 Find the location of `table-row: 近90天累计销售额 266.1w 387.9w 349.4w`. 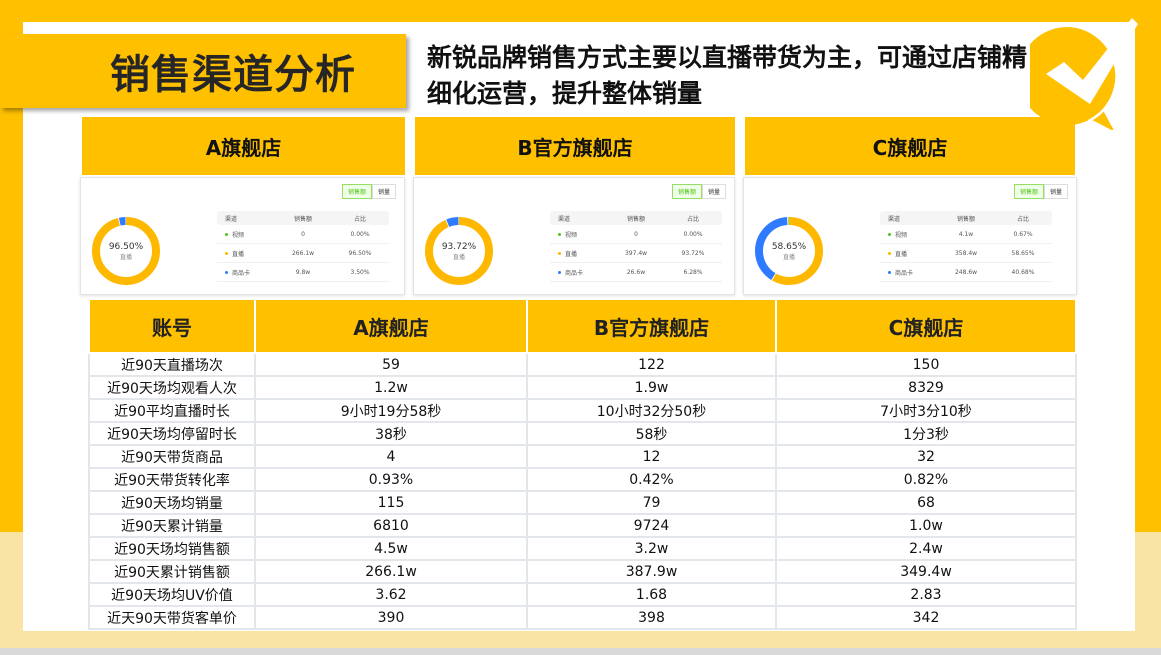

table-row: 近90天累计销售额 266.1w 387.9w 349.4w is located at coordinates (582, 571).